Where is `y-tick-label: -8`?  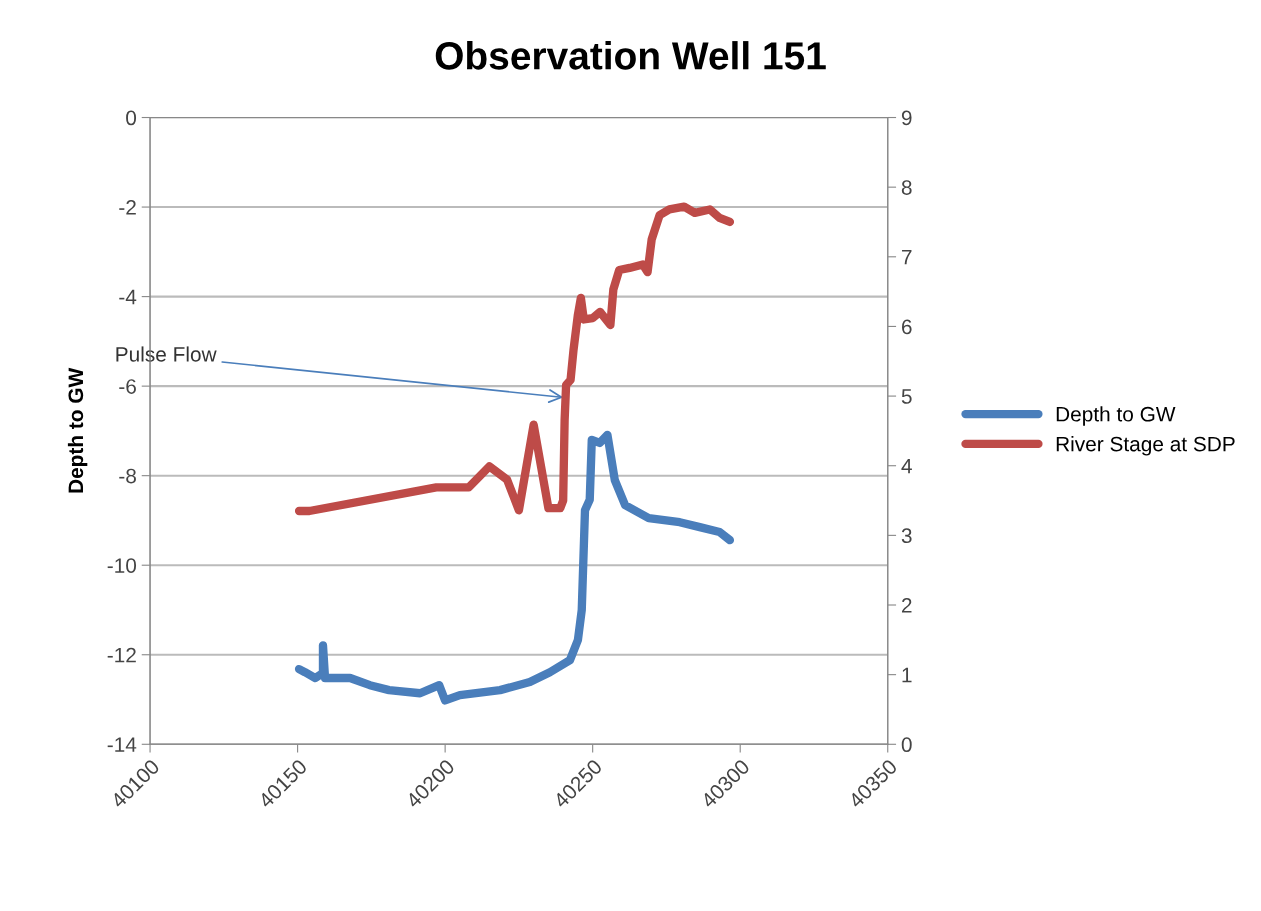 y-tick-label: -8 is located at coordinates (127, 476).